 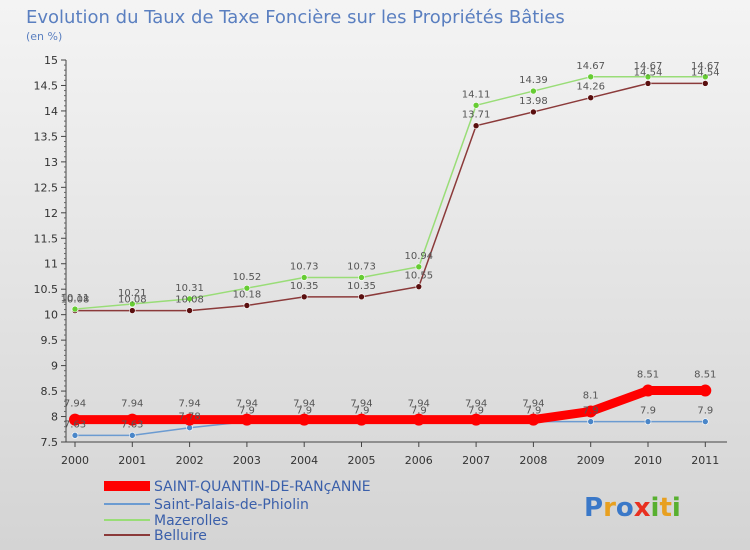 What do you see at coordinates (705, 460) in the screenshot?
I see `x-tick-label: 2011` at bounding box center [705, 460].